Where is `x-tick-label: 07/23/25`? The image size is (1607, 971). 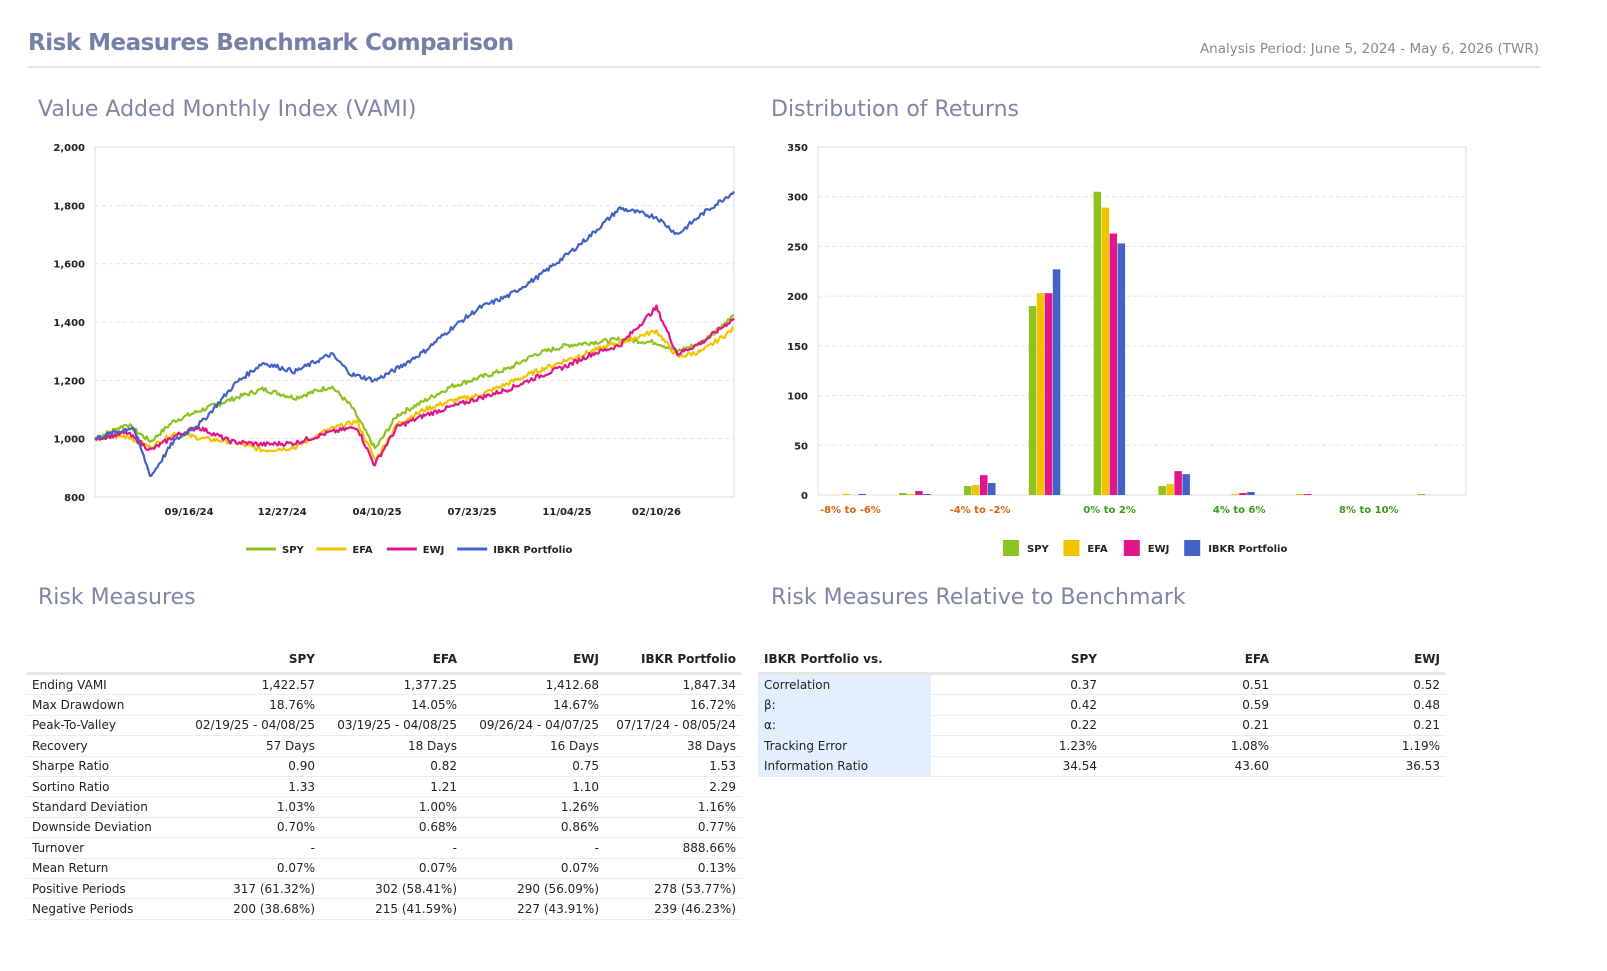
x-tick-label: 07/23/25 is located at coordinates (471, 512).